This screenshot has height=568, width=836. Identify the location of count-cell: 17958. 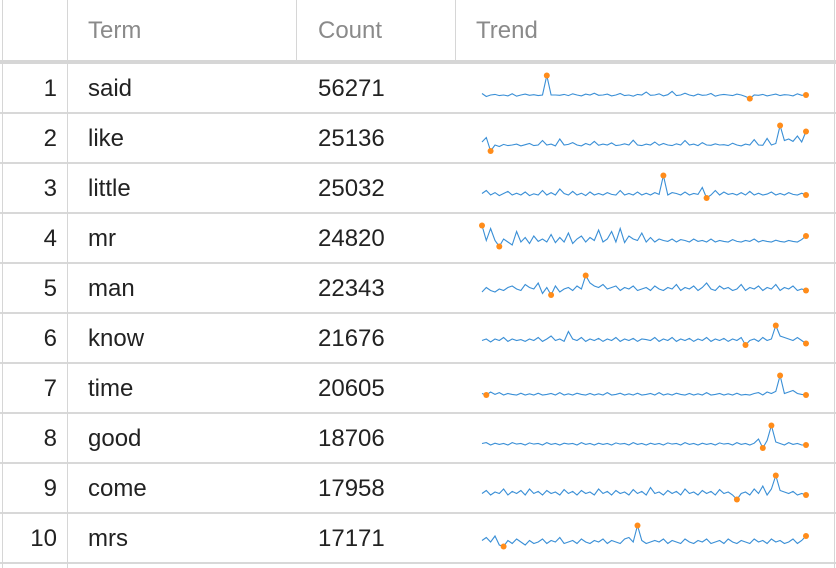
(351, 488).